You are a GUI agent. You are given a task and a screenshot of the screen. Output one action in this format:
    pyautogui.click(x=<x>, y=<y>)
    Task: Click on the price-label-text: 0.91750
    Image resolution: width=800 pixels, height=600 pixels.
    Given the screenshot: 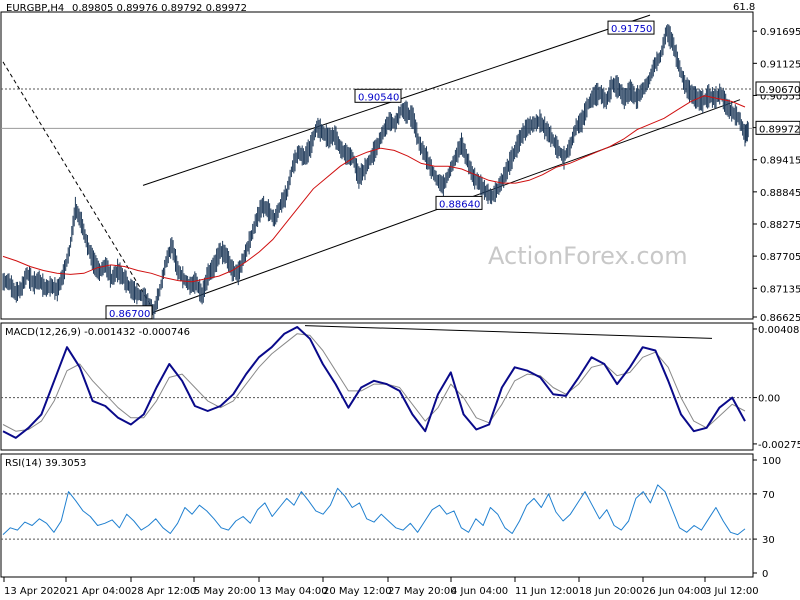 What is the action you would take?
    pyautogui.click(x=631, y=29)
    